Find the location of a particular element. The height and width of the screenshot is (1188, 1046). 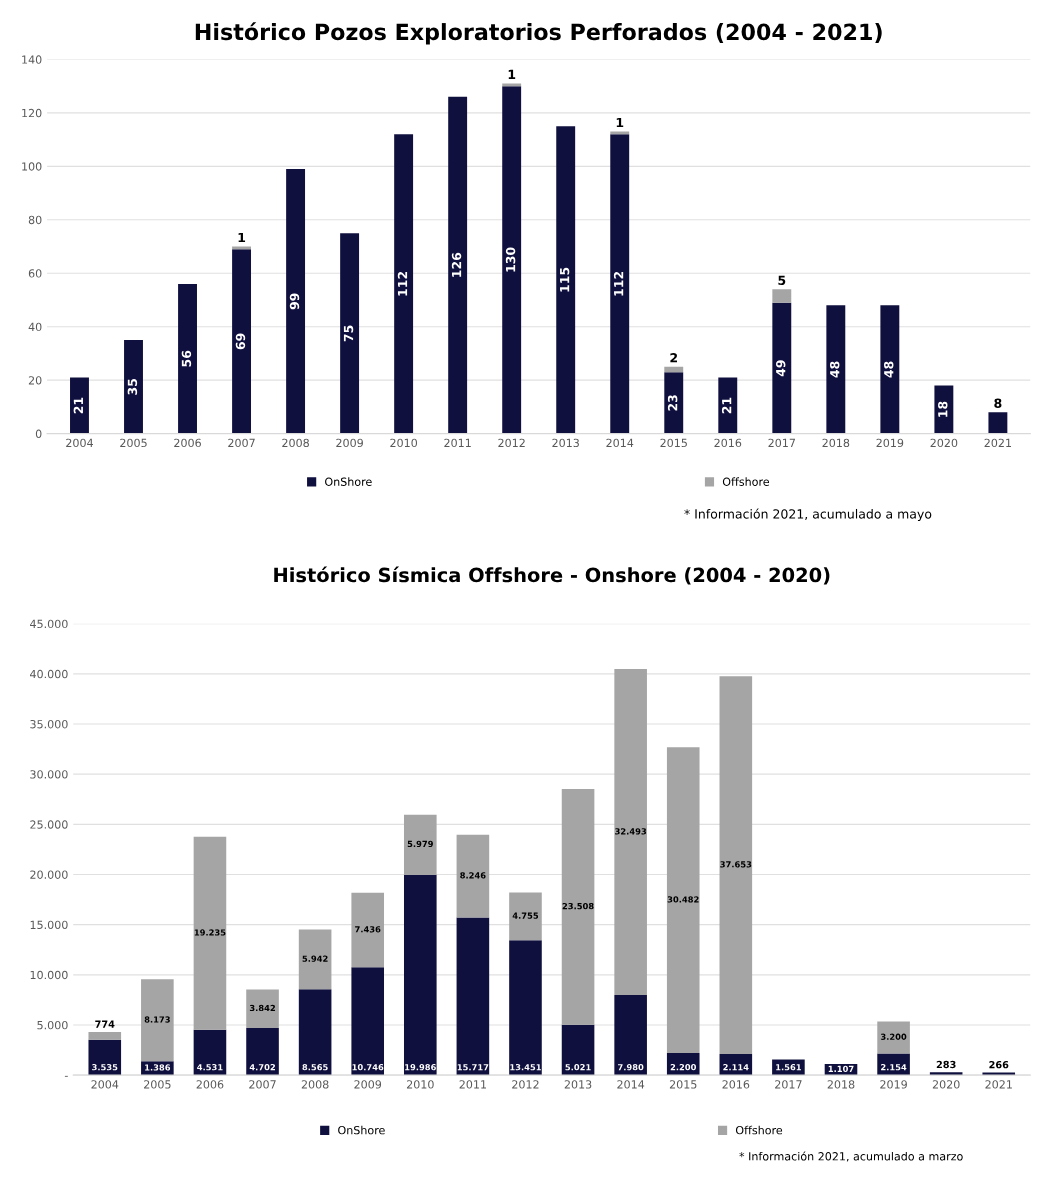

data-label: 8.173 is located at coordinates (157, 1019).